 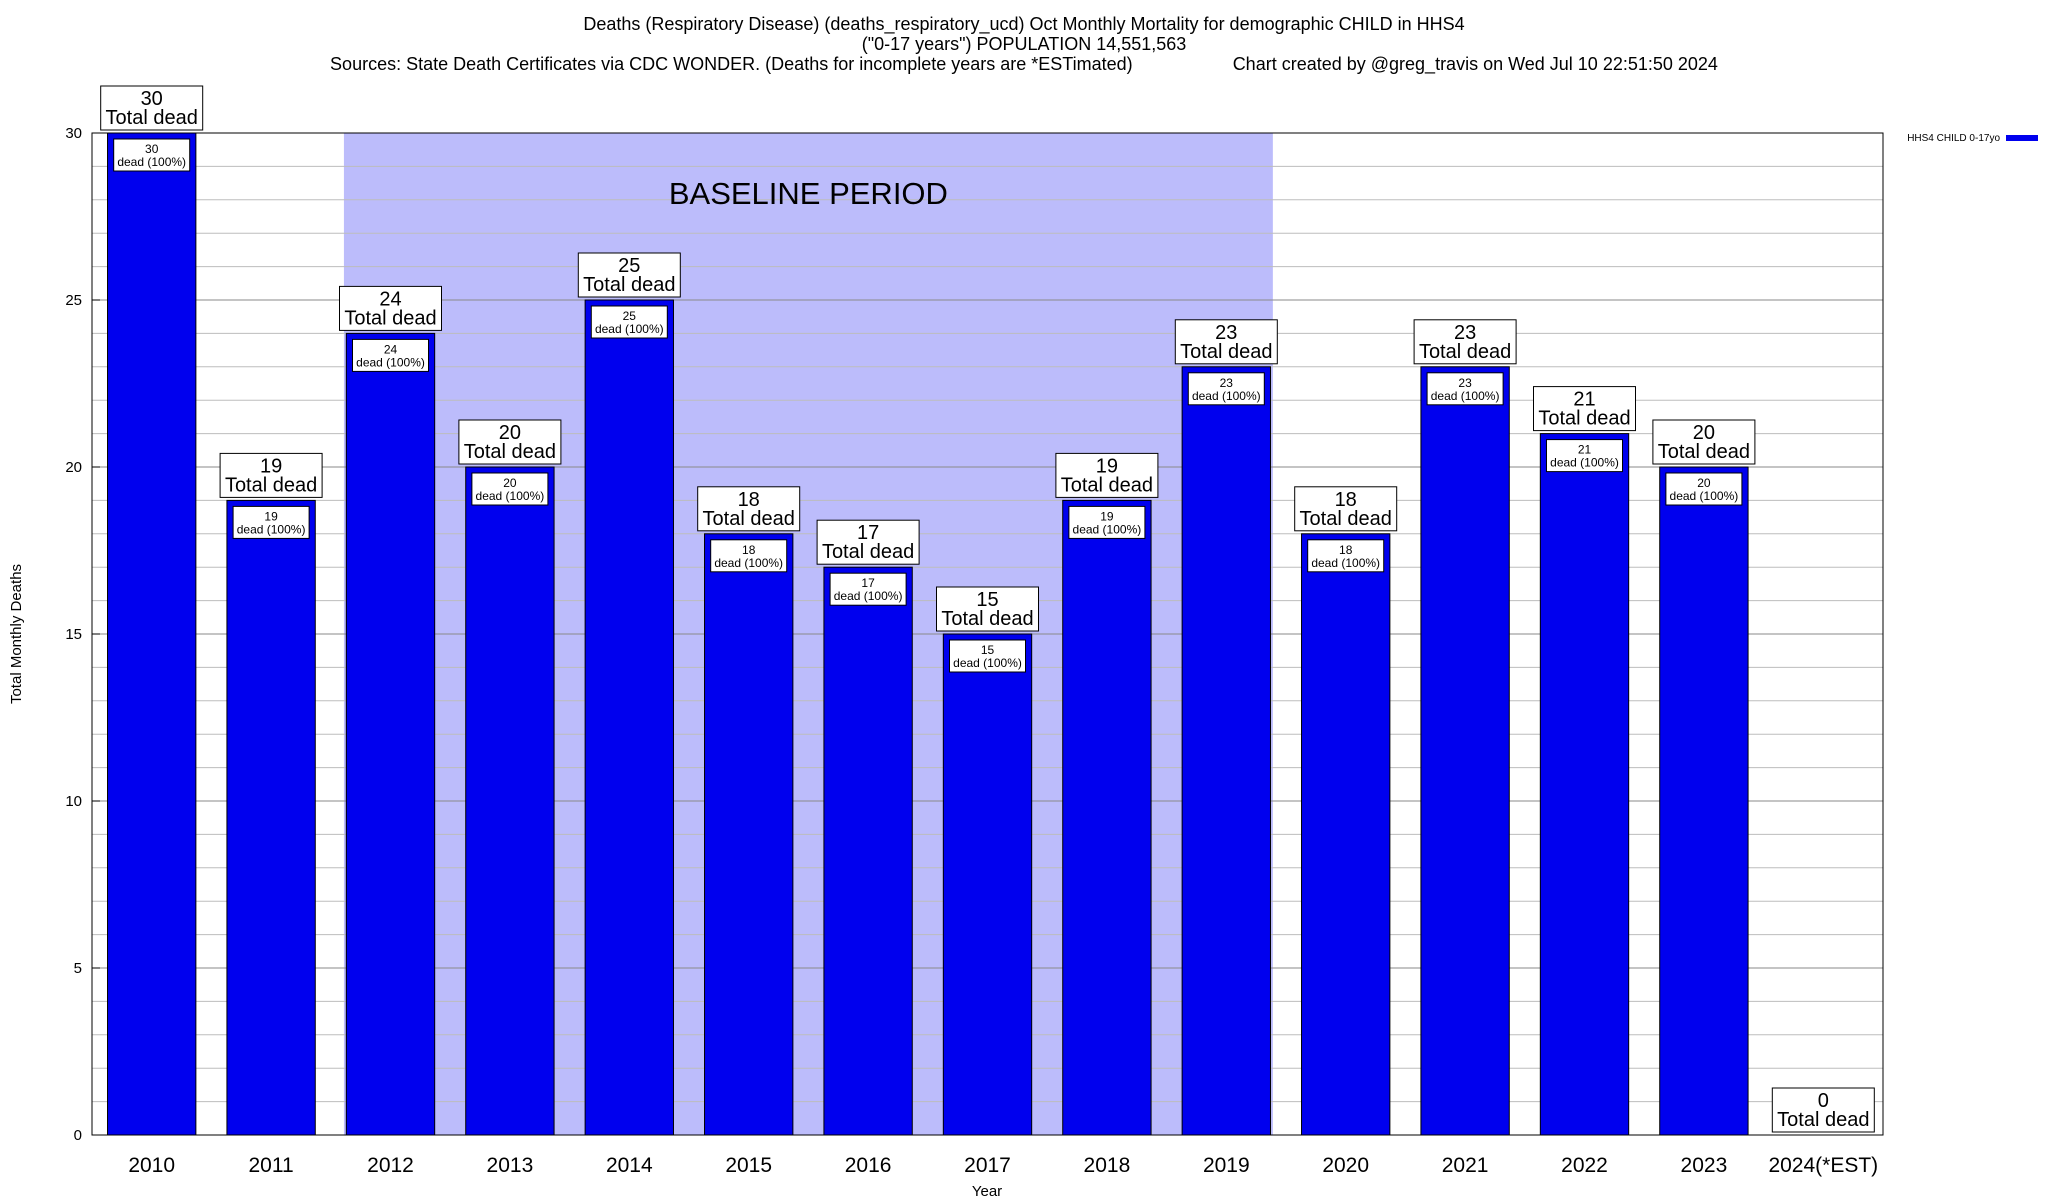 I want to click on x-tick-label: 2019, so click(x=1226, y=1165).